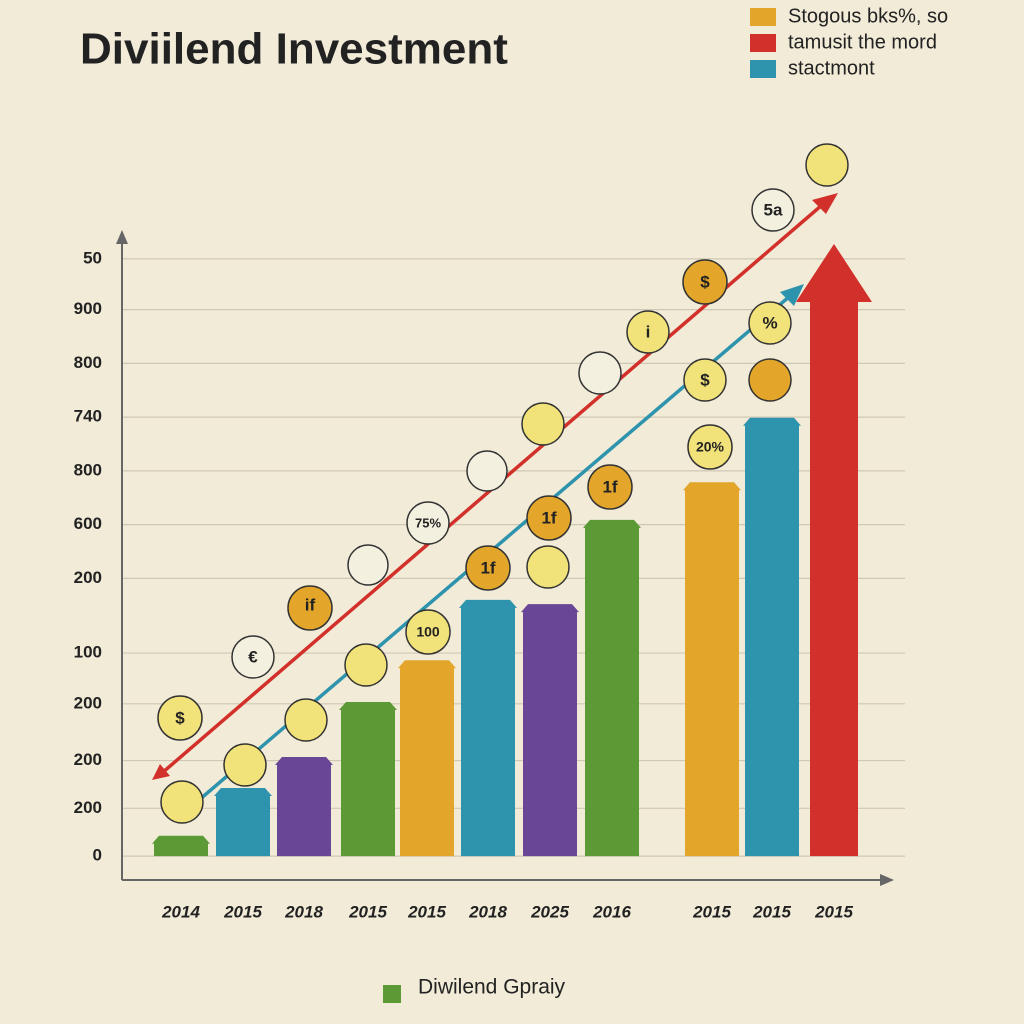 Image resolution: width=1024 pixels, height=1024 pixels. I want to click on footer-legend-swatch, so click(392, 994).